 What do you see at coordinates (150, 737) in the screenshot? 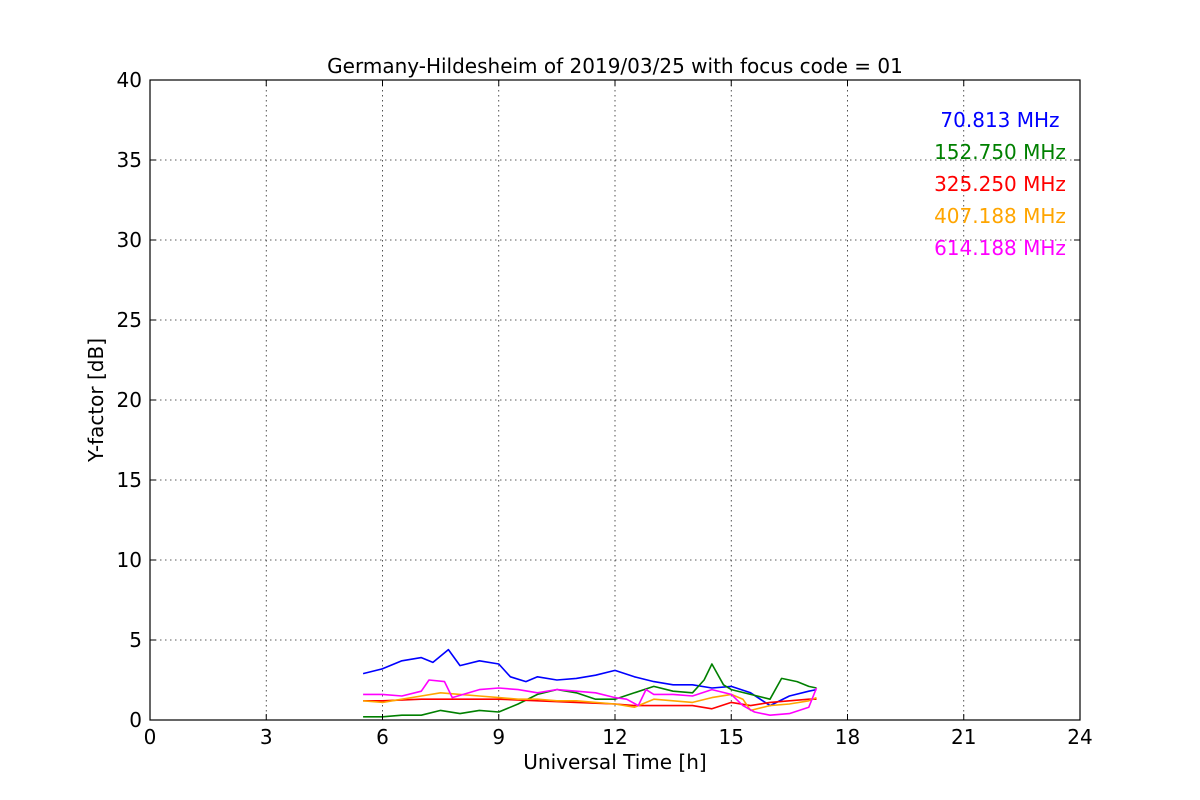
I see `x-tick-label: 0` at bounding box center [150, 737].